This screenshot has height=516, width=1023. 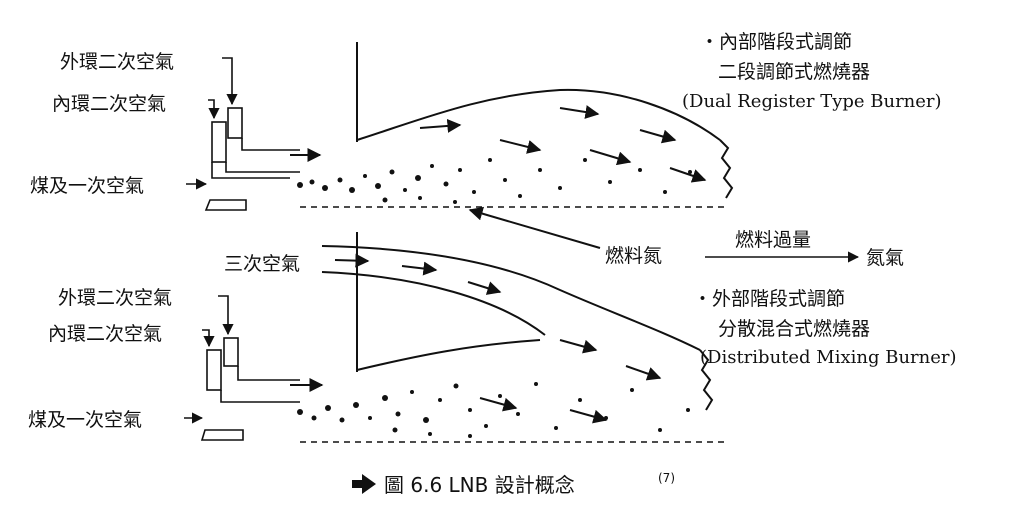 What do you see at coordinates (87, 186) in the screenshot?
I see `top-coal-primary-air-label: 煤及一次空氣` at bounding box center [87, 186].